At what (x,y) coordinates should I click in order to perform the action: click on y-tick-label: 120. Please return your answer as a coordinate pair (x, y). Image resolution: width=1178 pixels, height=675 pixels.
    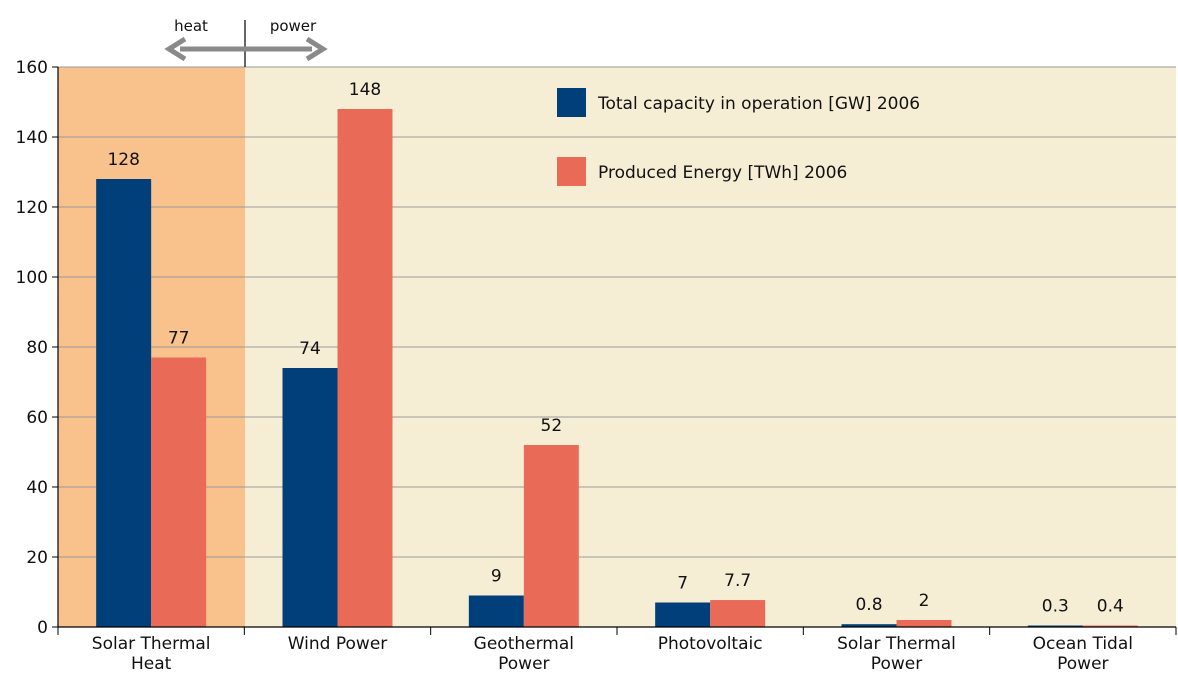
    Looking at the image, I should click on (32, 208).